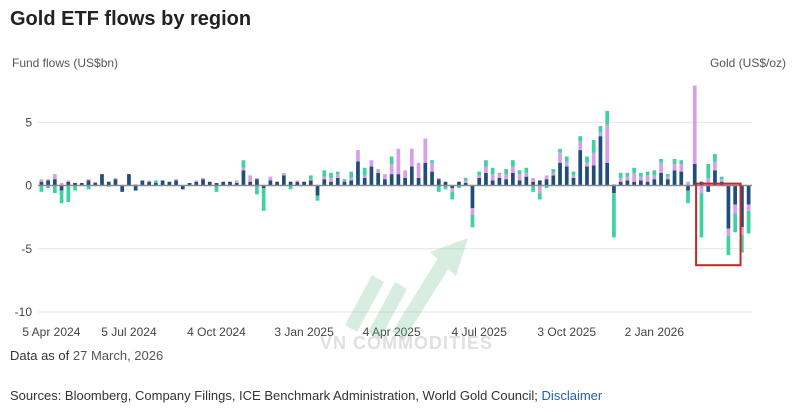 The image size is (800, 412). I want to click on x-tick-label: 5 Jul 2024, so click(129, 332).